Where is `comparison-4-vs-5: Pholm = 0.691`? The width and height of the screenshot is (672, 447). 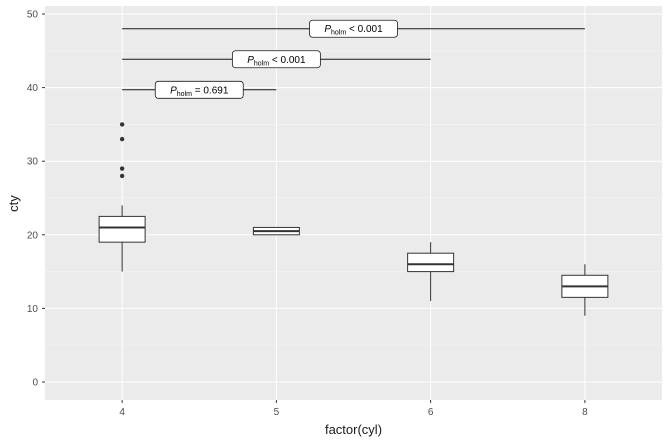
comparison-4-vs-5: Pholm = 0.691 is located at coordinates (199, 89).